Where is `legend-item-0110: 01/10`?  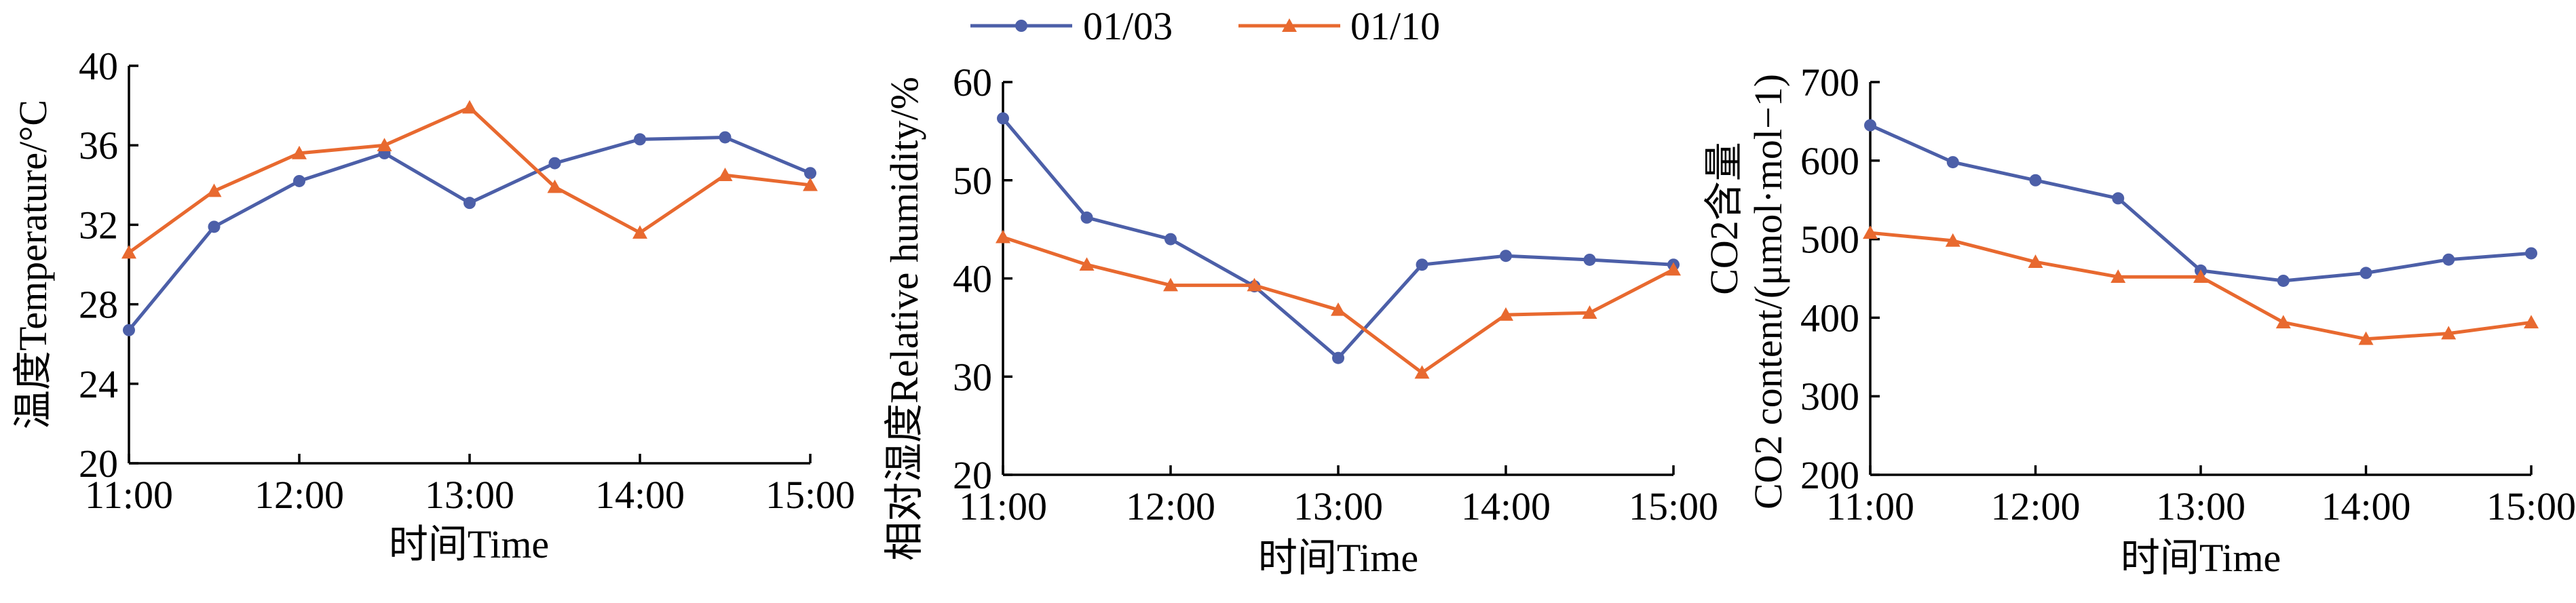
legend-item-0110: 01/10 is located at coordinates (1339, 26).